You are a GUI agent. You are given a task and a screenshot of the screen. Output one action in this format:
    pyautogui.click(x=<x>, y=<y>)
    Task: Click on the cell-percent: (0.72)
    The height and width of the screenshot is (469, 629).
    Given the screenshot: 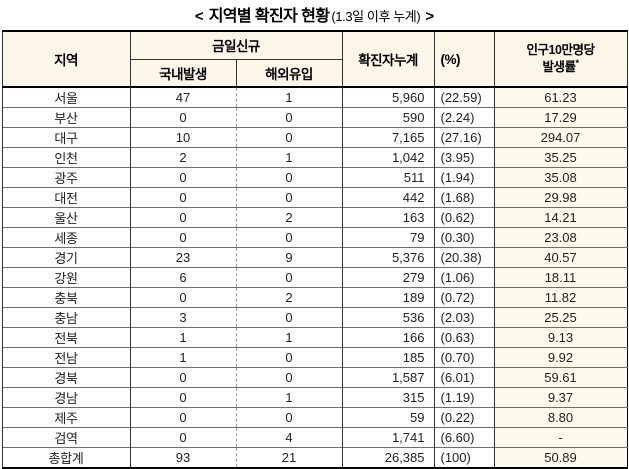 What is the action you would take?
    pyautogui.click(x=463, y=297)
    